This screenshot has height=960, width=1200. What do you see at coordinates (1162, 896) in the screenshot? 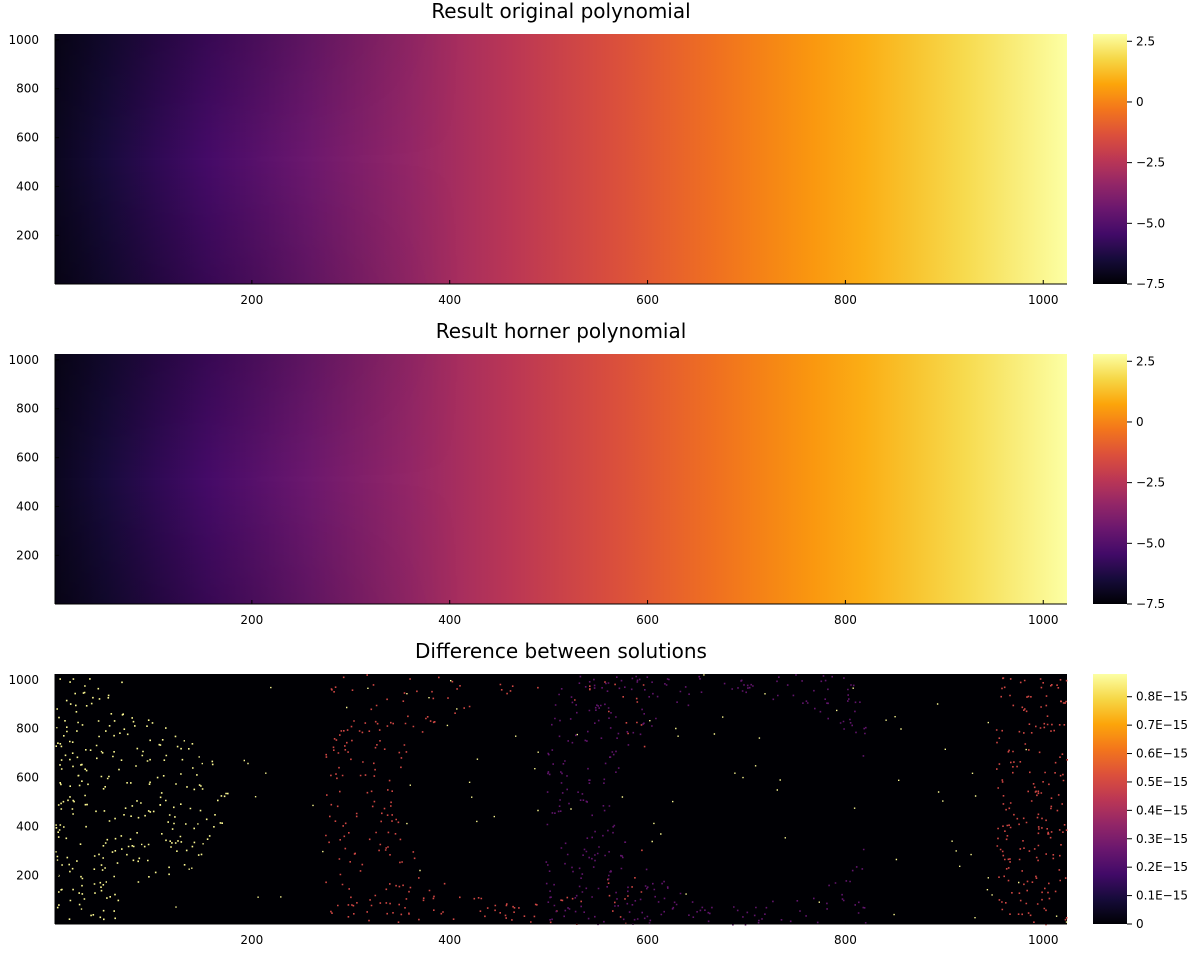
I see `colorbar-tick-label: 0.1E−15` at bounding box center [1162, 896].